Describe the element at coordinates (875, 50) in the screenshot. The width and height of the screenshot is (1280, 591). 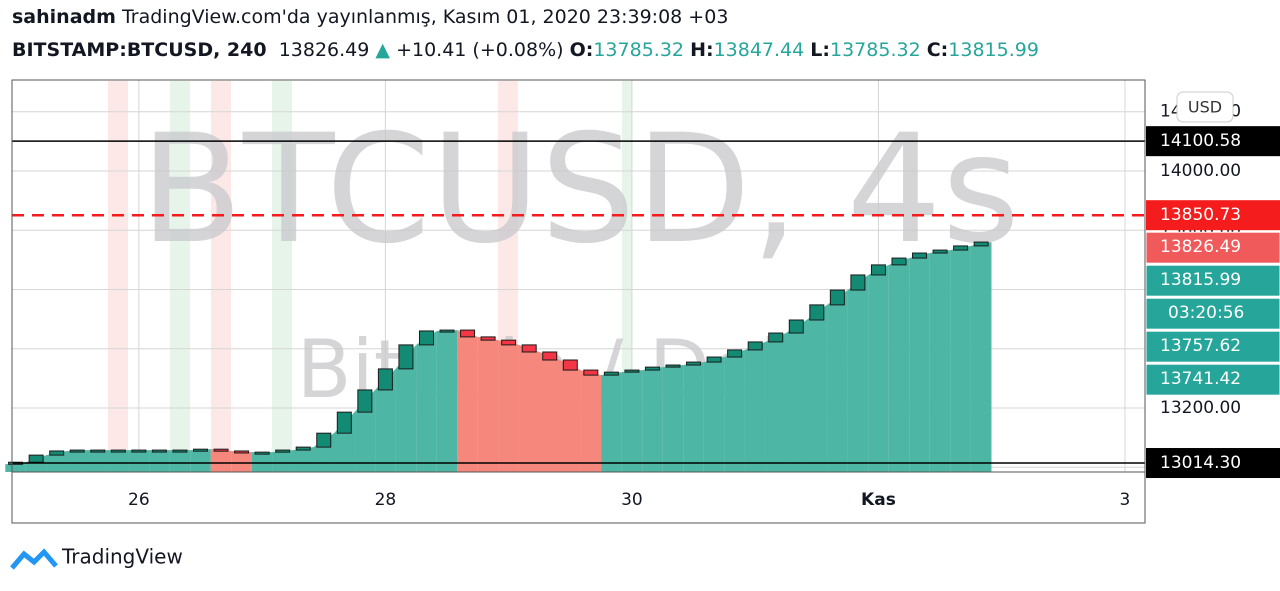
I see `l: 13785.32` at that location.